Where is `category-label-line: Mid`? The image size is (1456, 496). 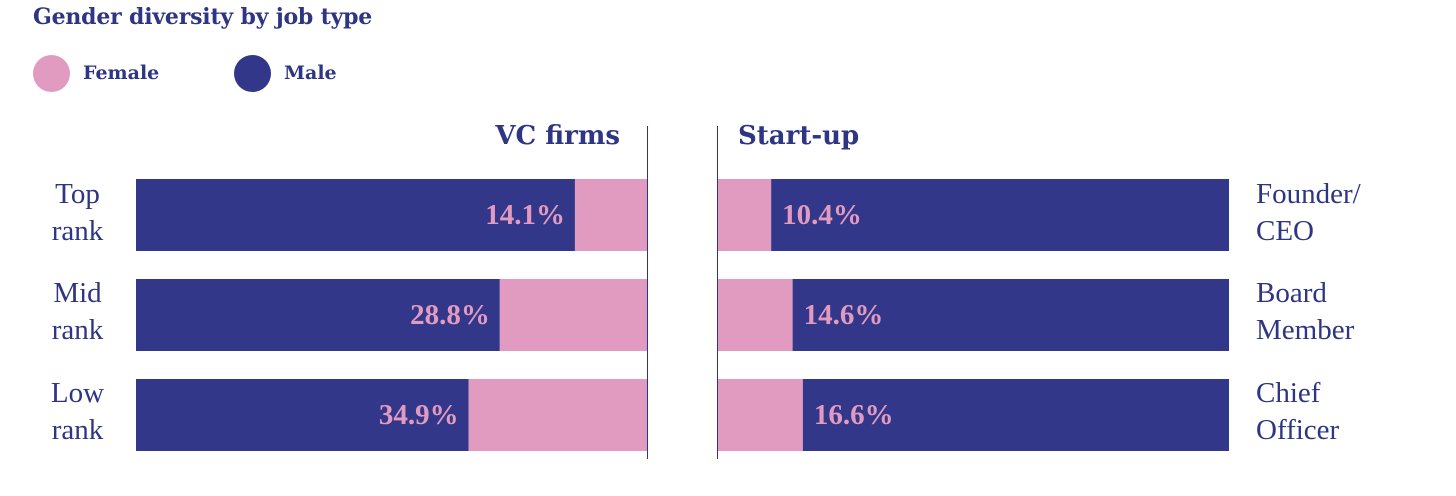
category-label-line: Mid is located at coordinates (77, 293).